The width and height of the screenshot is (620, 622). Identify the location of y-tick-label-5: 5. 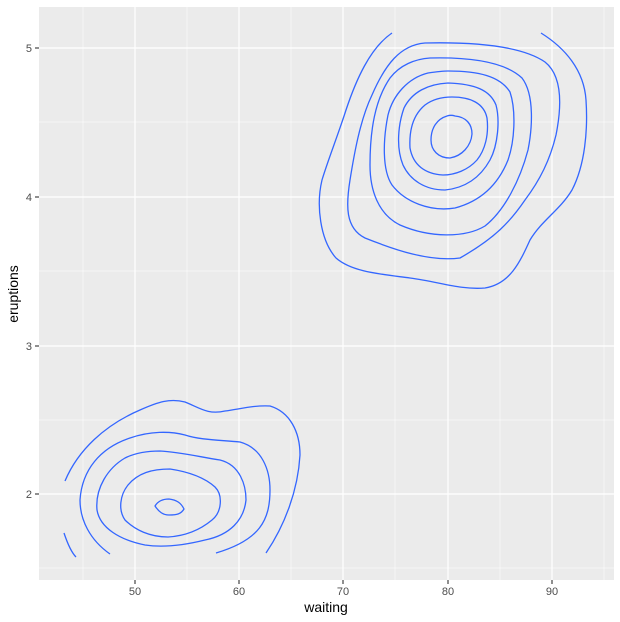
(29, 49).